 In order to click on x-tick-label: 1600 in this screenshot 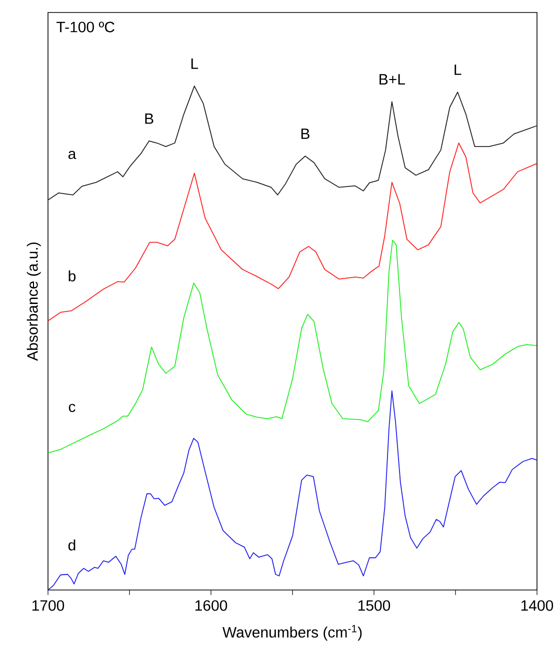, I will do `click(212, 605)`.